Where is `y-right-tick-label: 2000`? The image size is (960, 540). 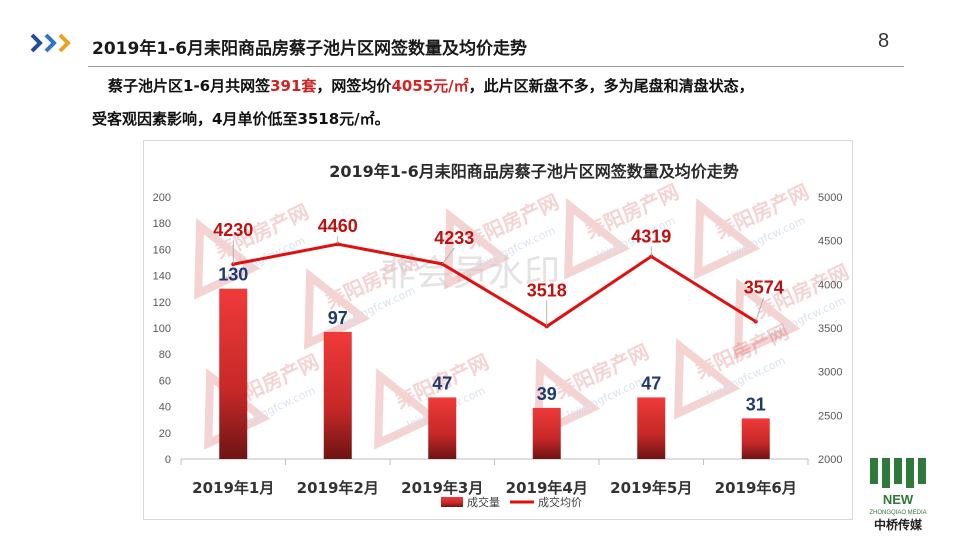
y-right-tick-label: 2000 is located at coordinates (830, 460).